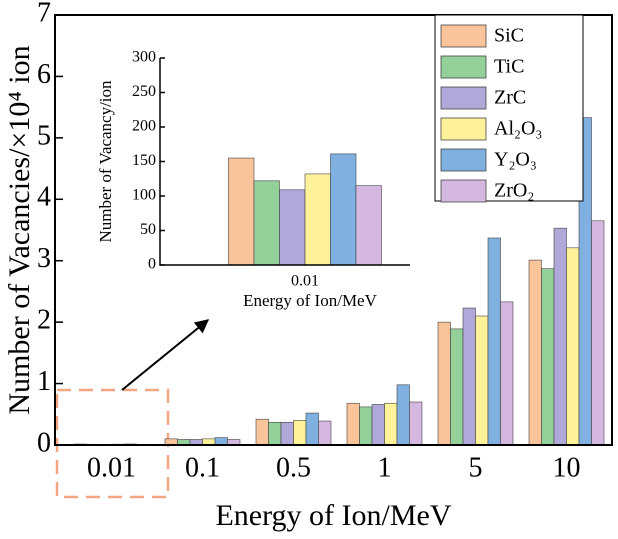  What do you see at coordinates (514, 191) in the screenshot?
I see `legend-label: ZrO₂` at bounding box center [514, 191].